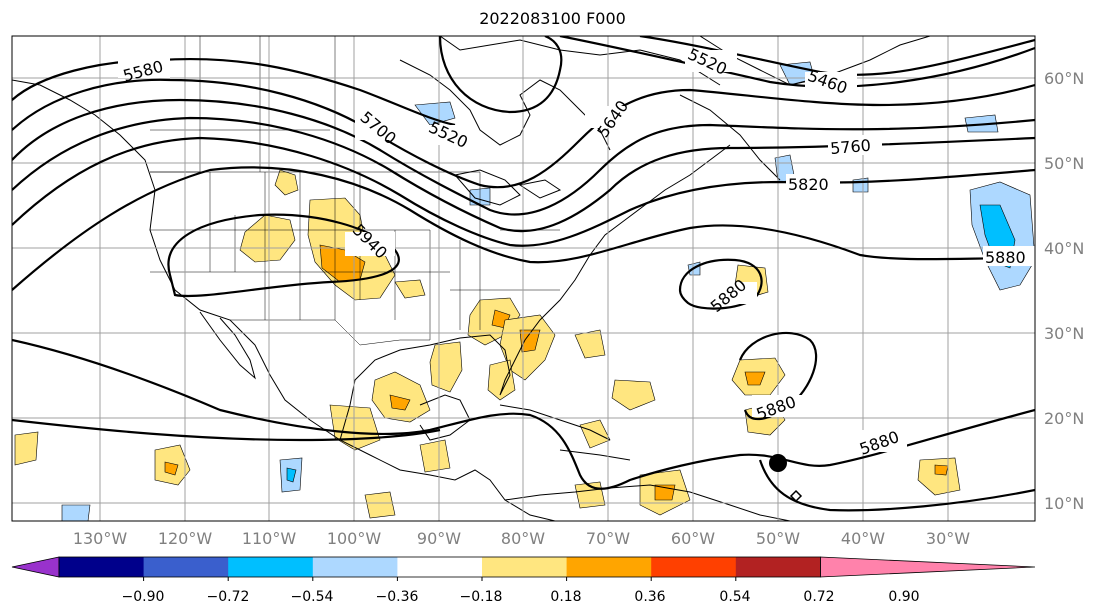  What do you see at coordinates (552, 18) in the screenshot?
I see `map-title: 2022083100 F000` at bounding box center [552, 18].